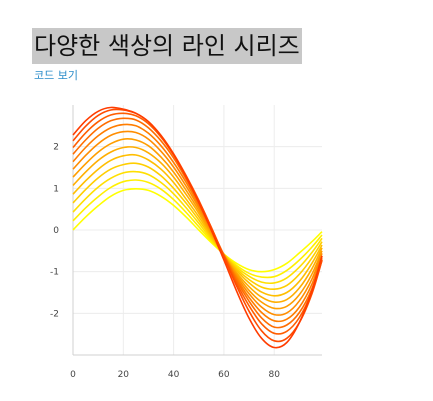 This screenshot has width=433, height=401. I want to click on x-tick-label: 0, so click(73, 375).